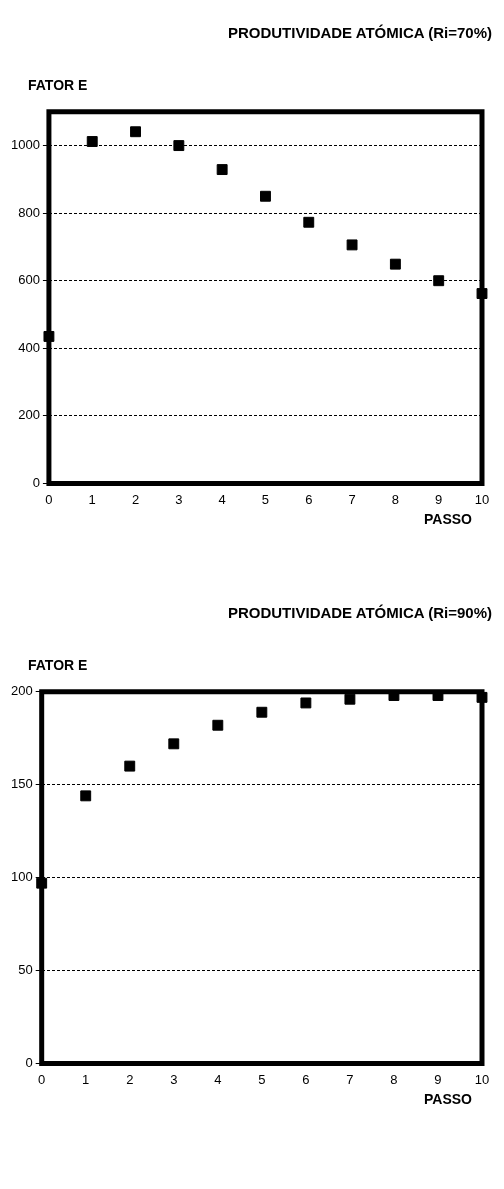 This screenshot has height=1189, width=504. What do you see at coordinates (49, 499) in the screenshot?
I see `x-tick-label: 0` at bounding box center [49, 499].